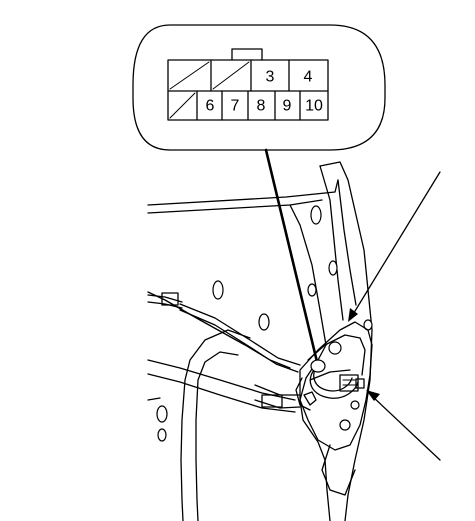  I want to click on connector-face, so click(248, 84).